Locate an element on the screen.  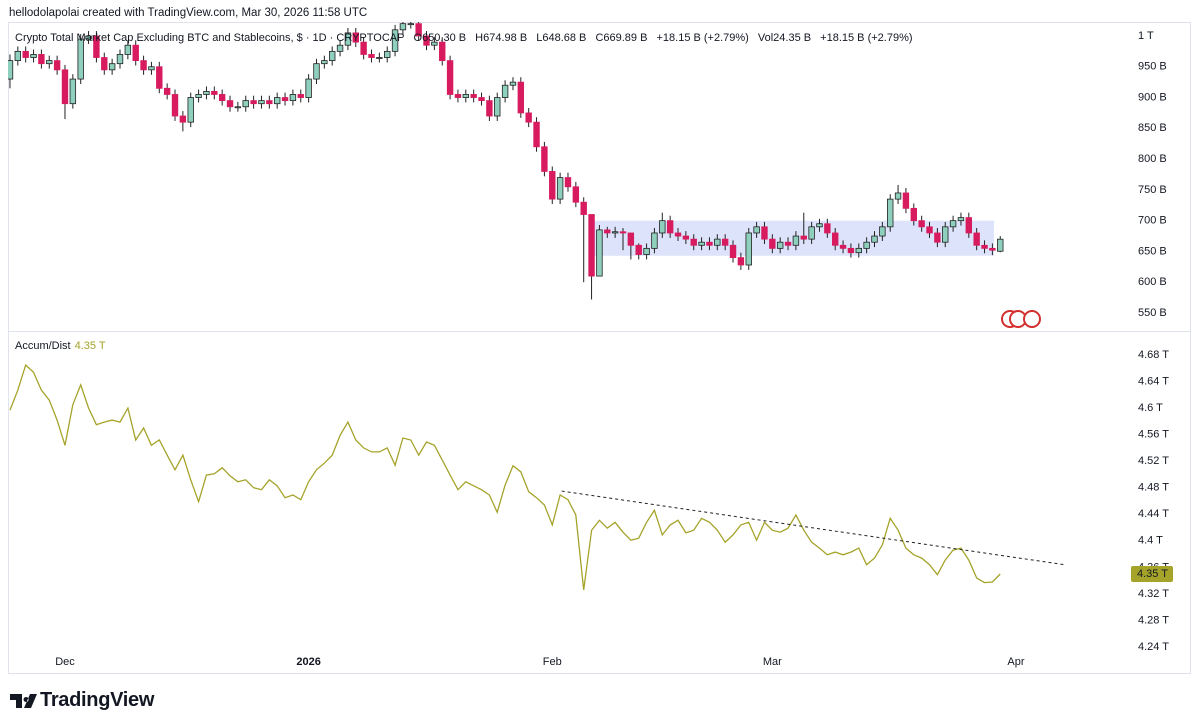
y-tick-label: 750 B is located at coordinates (1152, 190).